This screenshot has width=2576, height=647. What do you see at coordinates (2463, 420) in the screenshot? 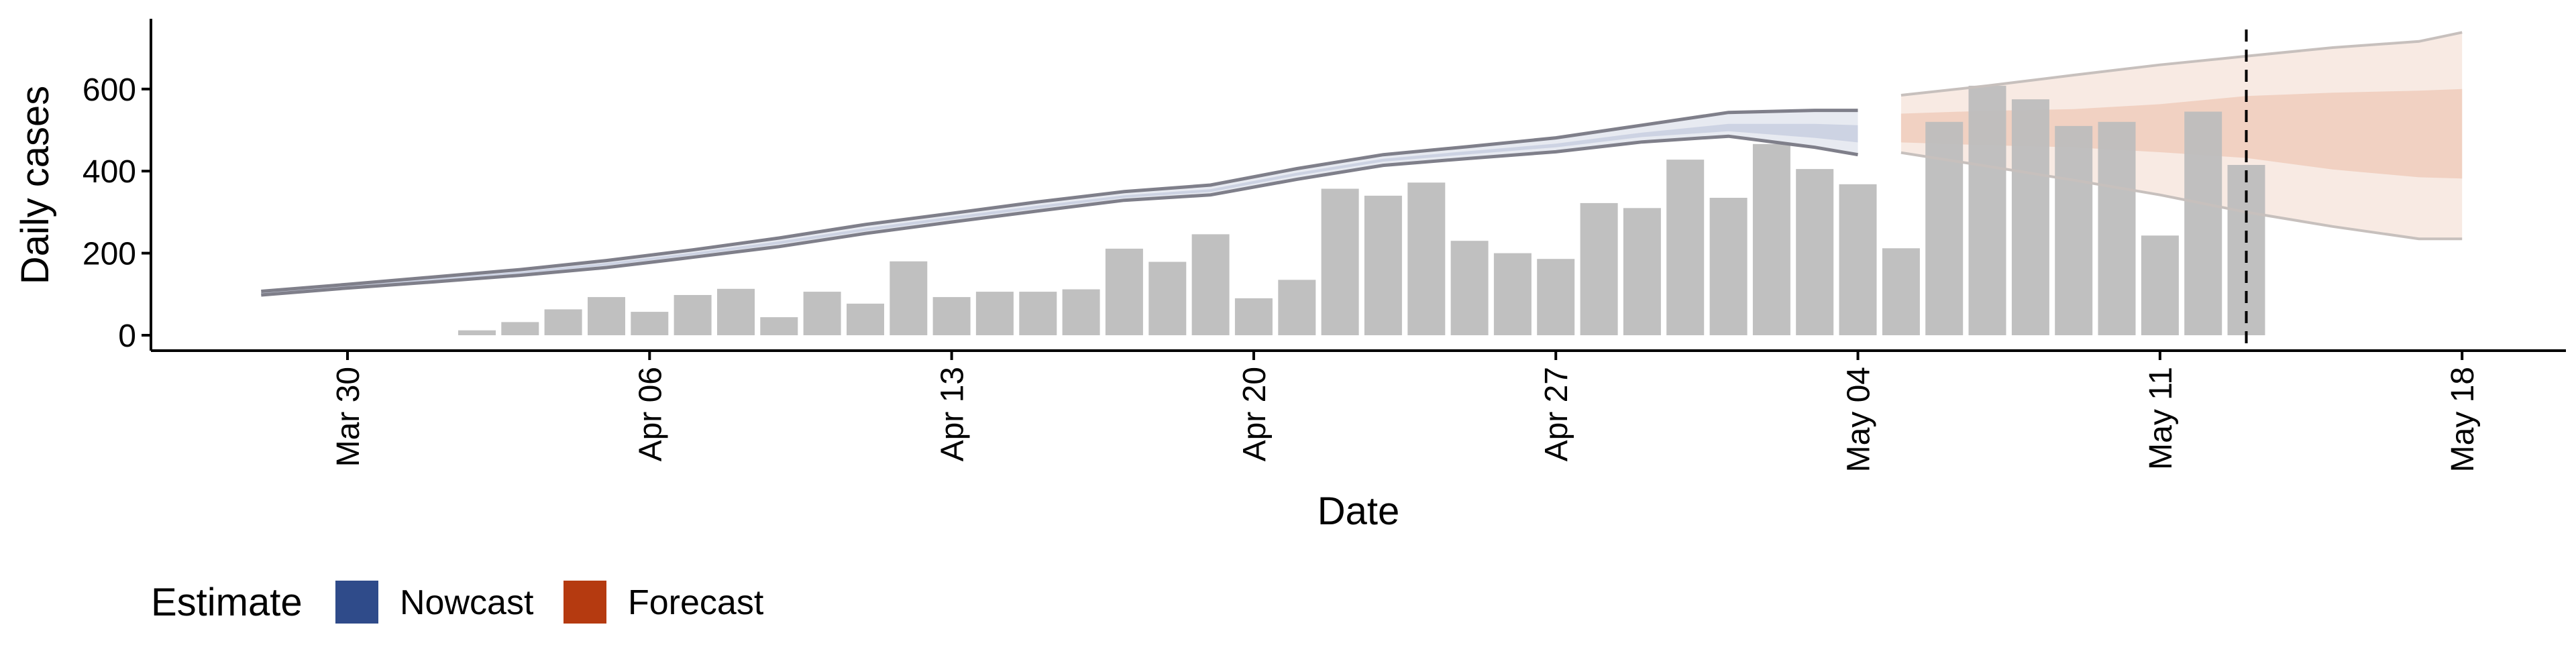
I see `x-tick-label-7: May 18` at bounding box center [2463, 420].